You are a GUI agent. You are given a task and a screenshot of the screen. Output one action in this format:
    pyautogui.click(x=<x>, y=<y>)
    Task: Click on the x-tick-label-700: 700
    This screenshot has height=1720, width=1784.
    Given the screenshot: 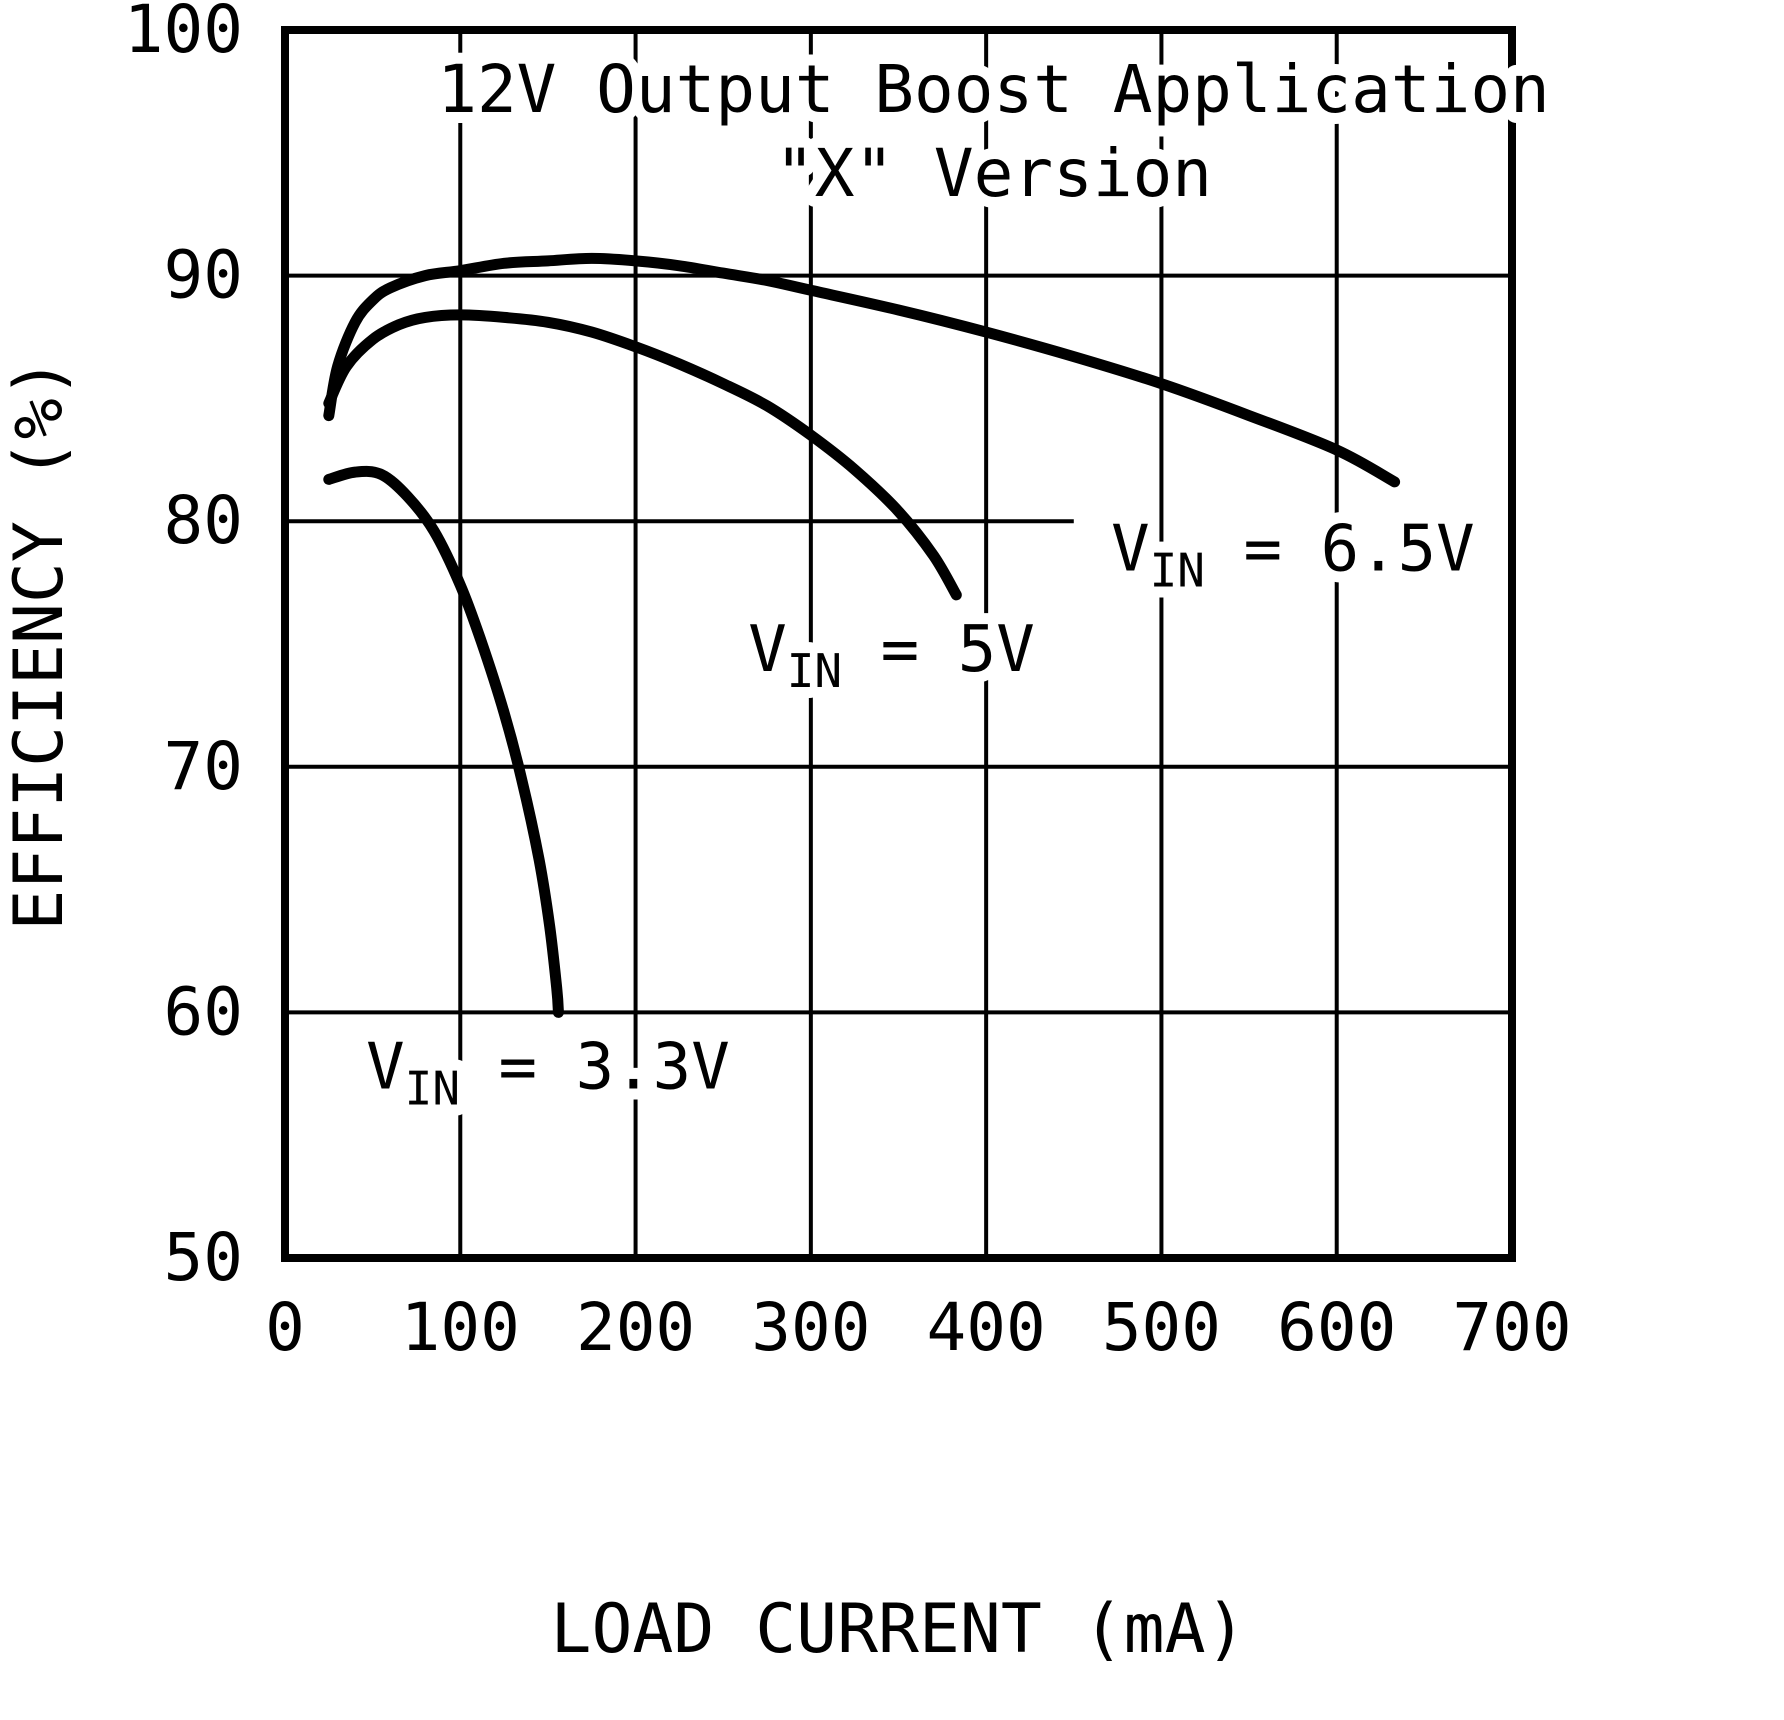 What is the action you would take?
    pyautogui.click(x=1511, y=1327)
    